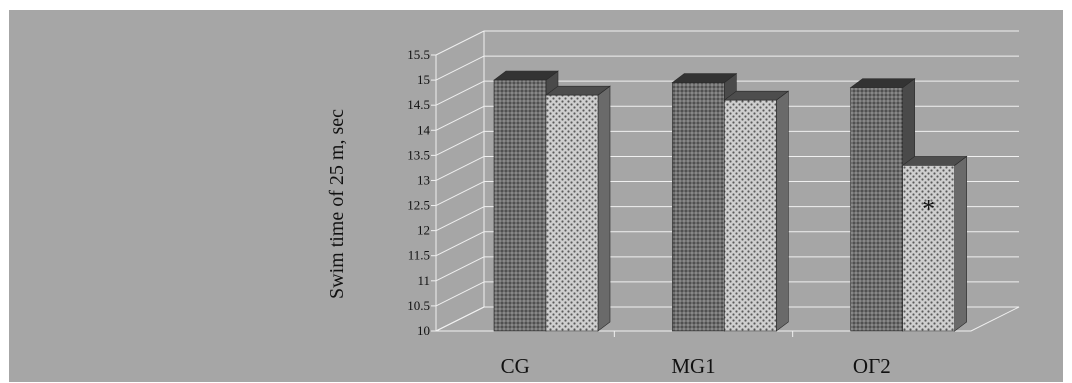 The height and width of the screenshot is (383, 1072). Describe the element at coordinates (419, 255) in the screenshot. I see `y-tick-label: 11.5` at that location.